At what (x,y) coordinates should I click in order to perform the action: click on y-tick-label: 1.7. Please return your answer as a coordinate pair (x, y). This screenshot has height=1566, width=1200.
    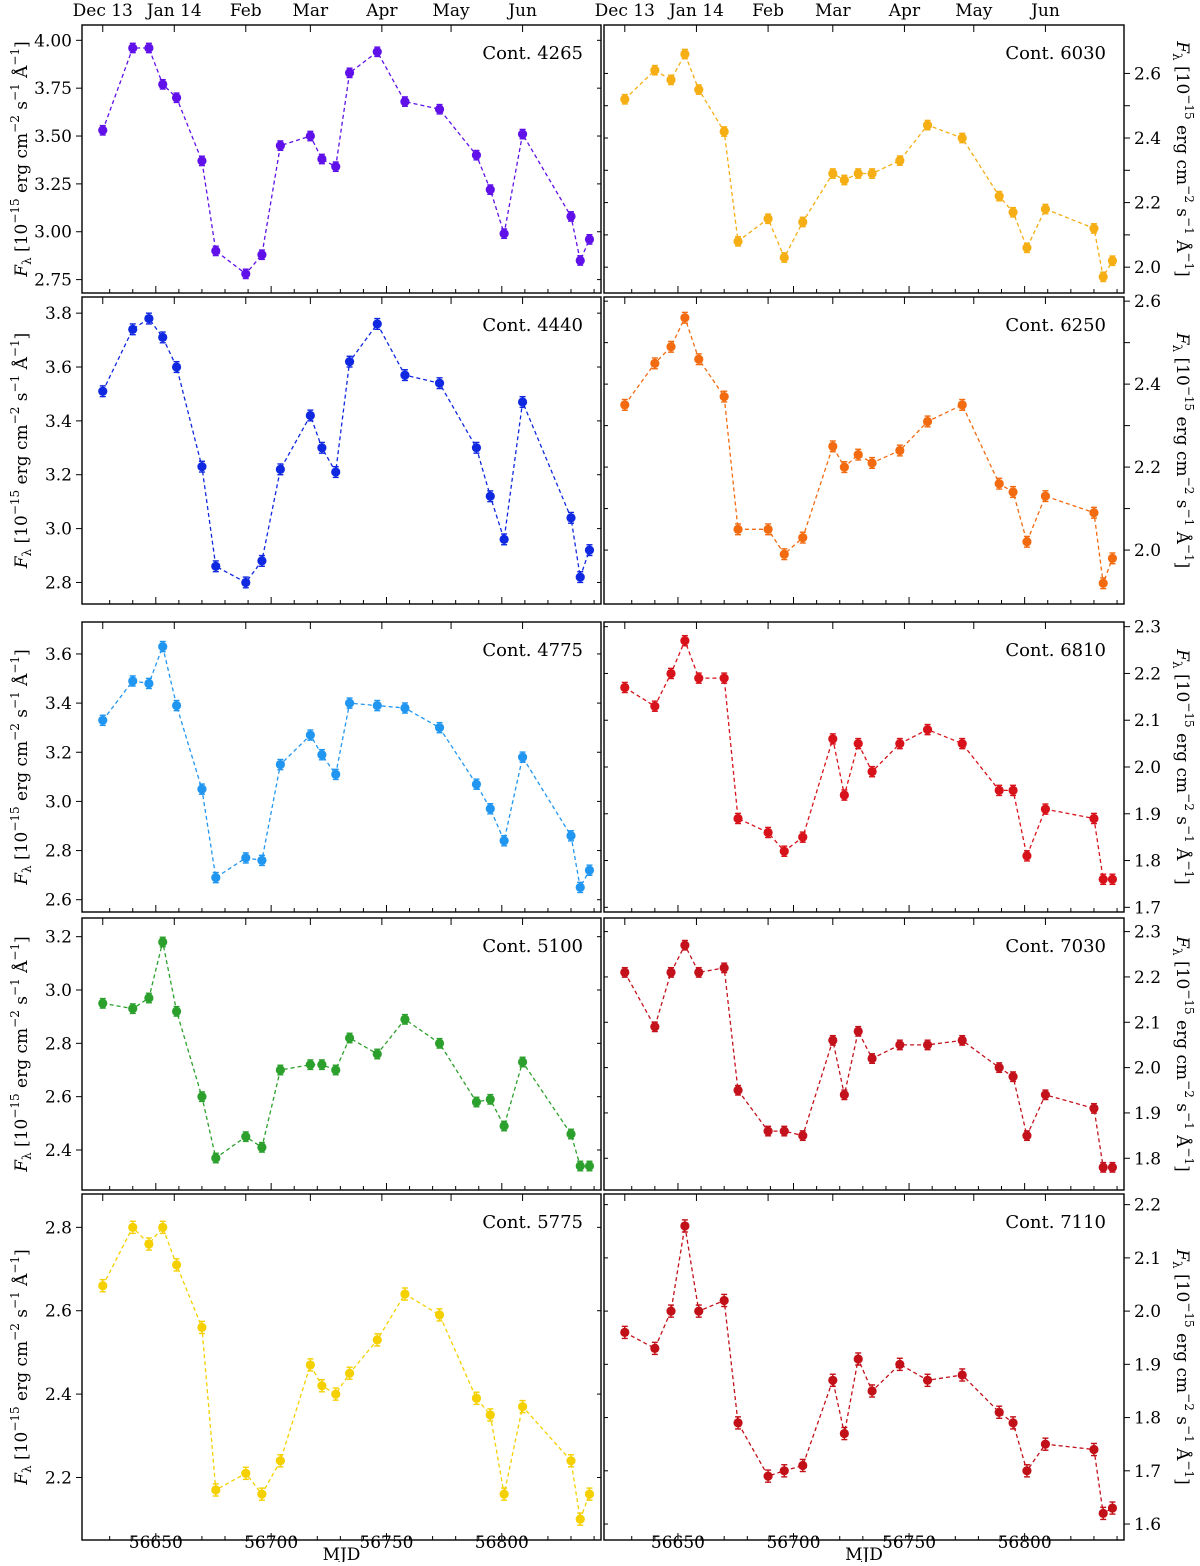
    Looking at the image, I should click on (1147, 1472).